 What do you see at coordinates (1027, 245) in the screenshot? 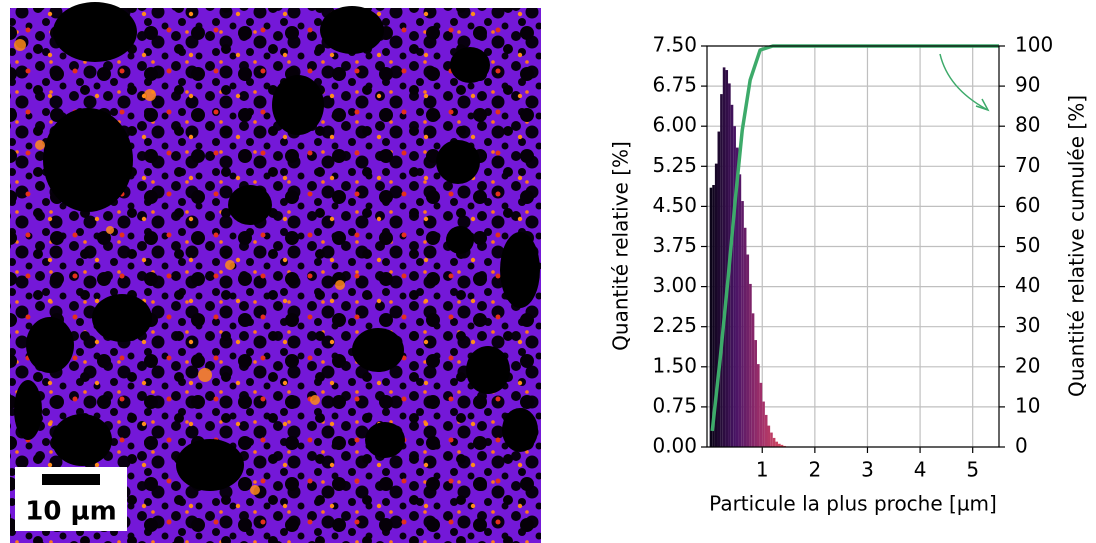
I see `y2-tick-label: 50` at bounding box center [1027, 245].